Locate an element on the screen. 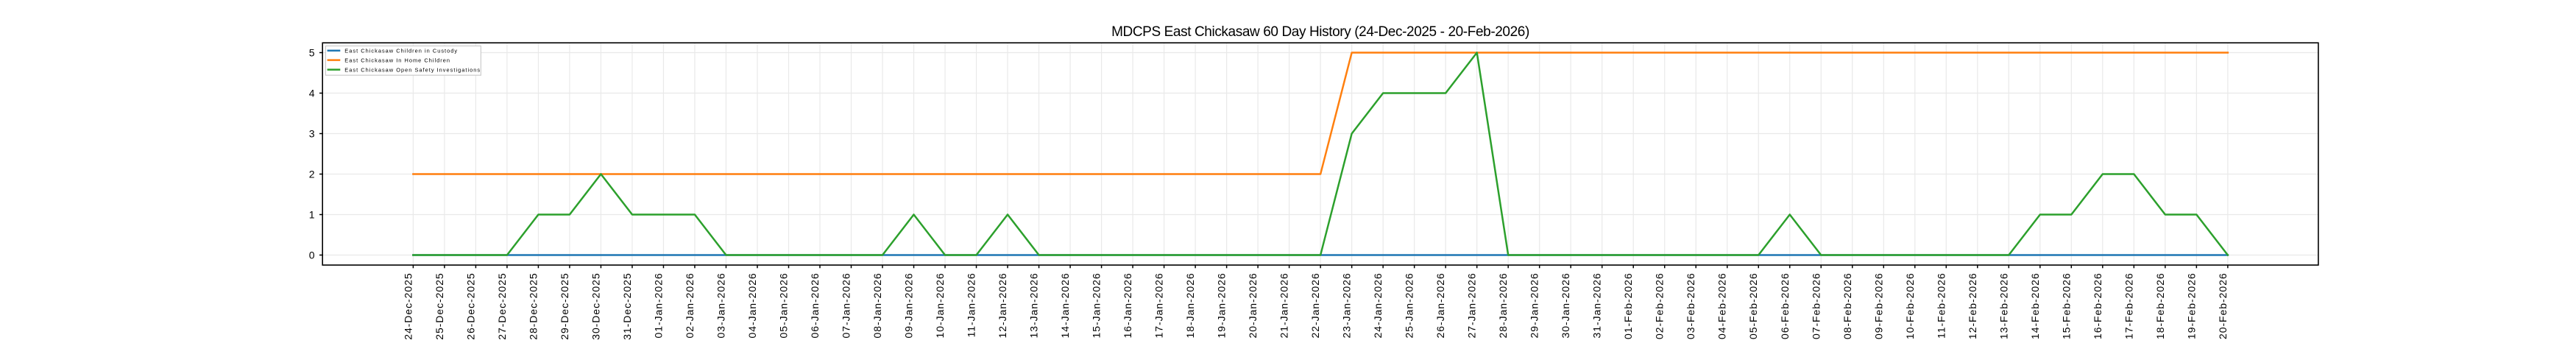 This screenshot has width=2576, height=357. svg-text: 19-Feb-2026 is located at coordinates (2191, 305).